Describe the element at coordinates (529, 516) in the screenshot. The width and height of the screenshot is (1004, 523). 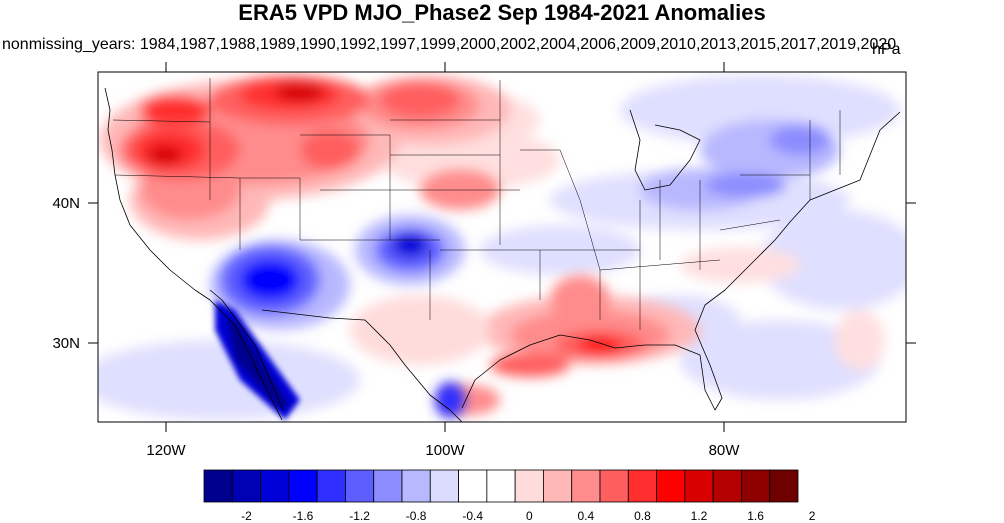
I see `colorbar-label: 0` at that location.